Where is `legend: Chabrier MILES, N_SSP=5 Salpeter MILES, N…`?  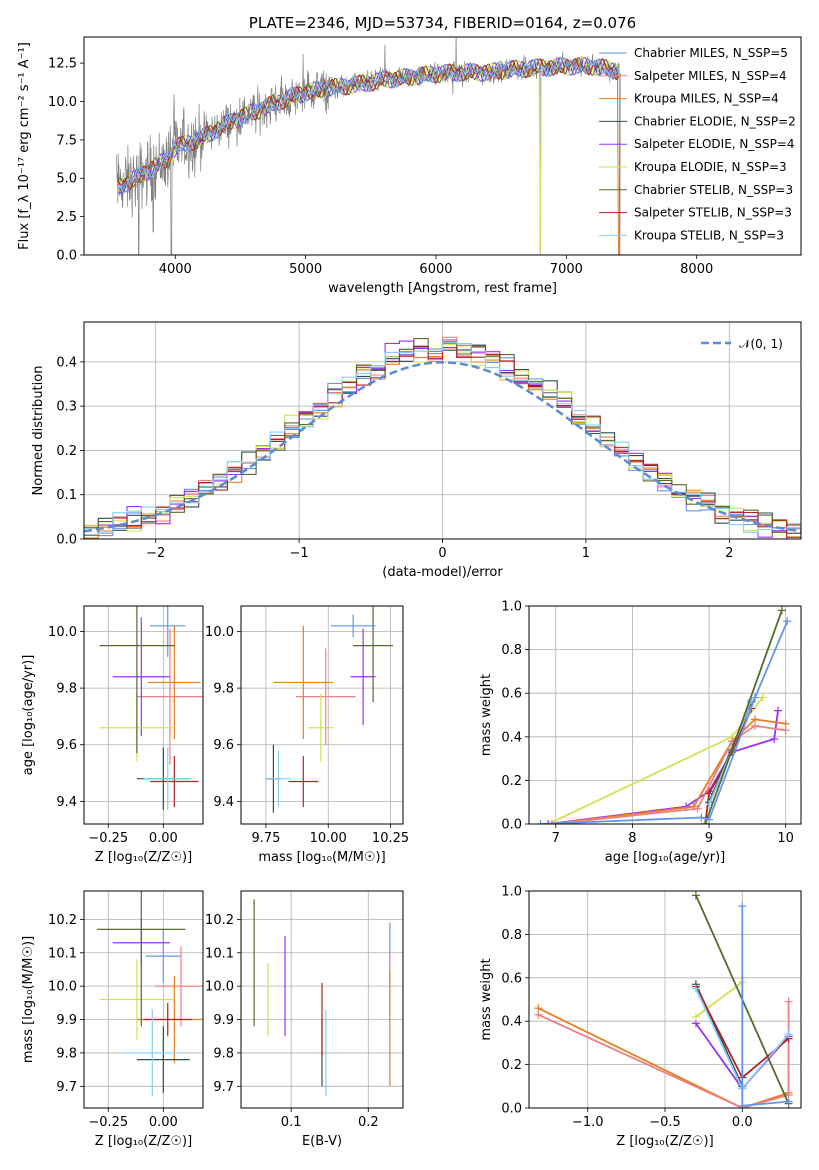 legend: Chabrier MILES, N_SSP=5 Salpeter MILES, N… is located at coordinates (697, 144).